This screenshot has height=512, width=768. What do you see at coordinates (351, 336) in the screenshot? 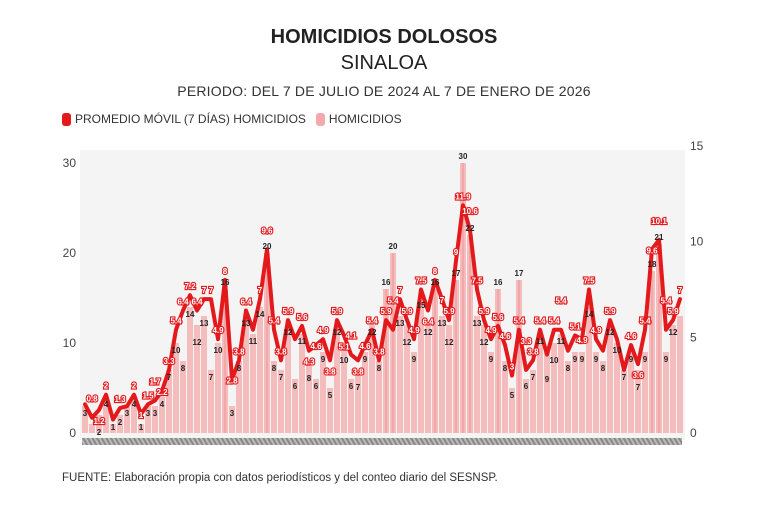
I see `data-label-moving-average: 4.1` at bounding box center [351, 336].